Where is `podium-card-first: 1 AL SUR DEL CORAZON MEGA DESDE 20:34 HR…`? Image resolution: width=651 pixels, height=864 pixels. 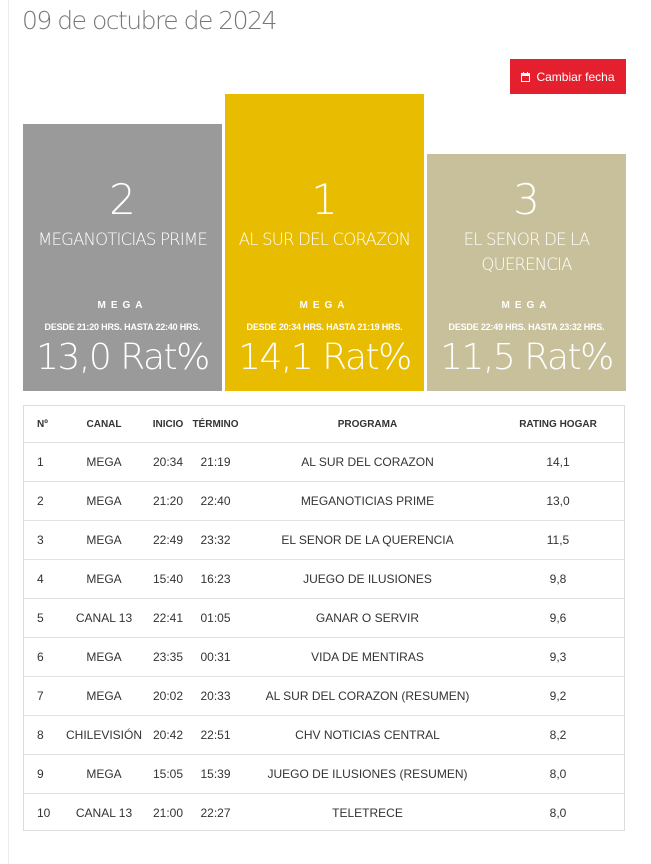 podium-card-first: 1 AL SUR DEL CORAZON MEGA DESDE 20:34 HR… is located at coordinates (324, 242).